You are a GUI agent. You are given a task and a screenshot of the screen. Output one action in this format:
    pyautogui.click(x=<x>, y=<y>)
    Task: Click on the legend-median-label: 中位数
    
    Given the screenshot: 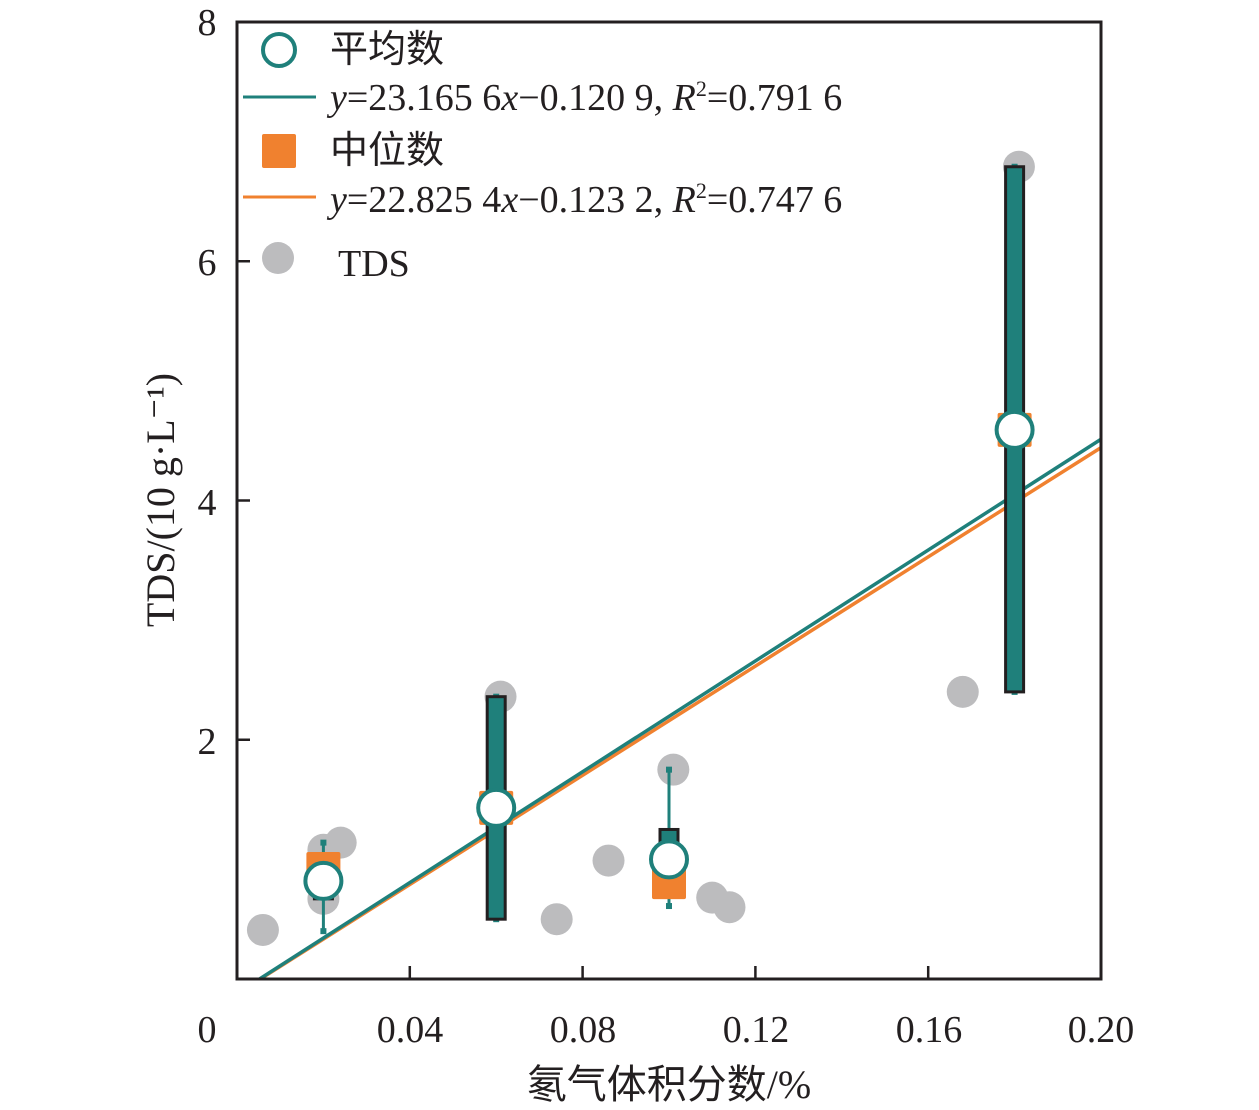 What is the action you would take?
    pyautogui.click(x=387, y=151)
    